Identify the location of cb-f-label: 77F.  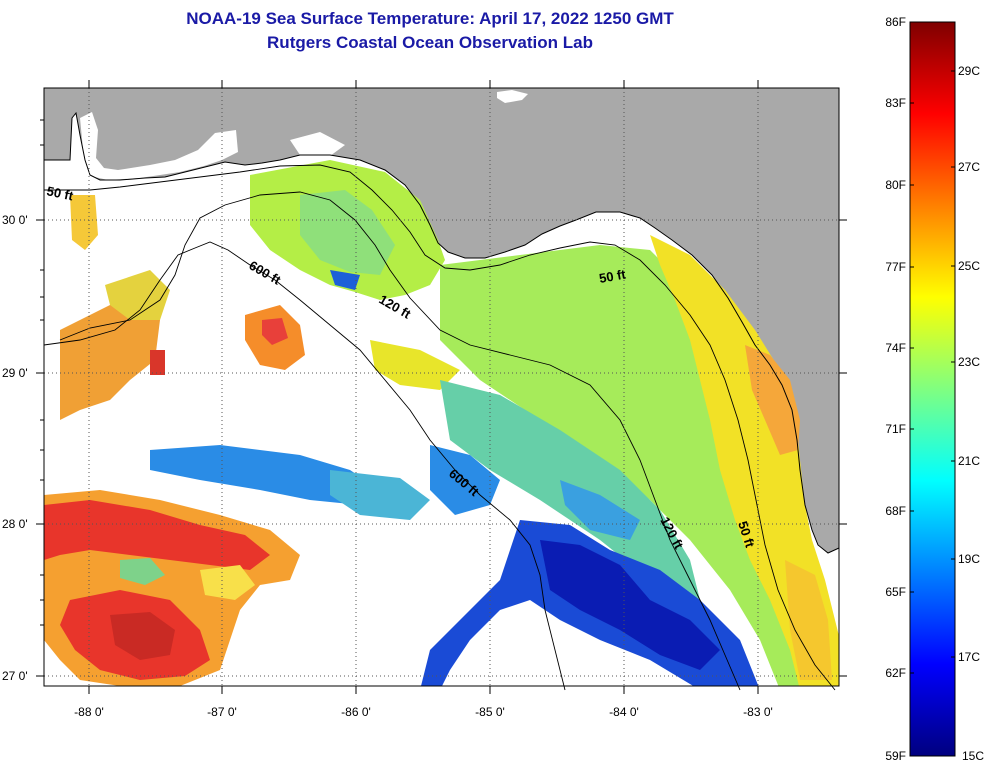
(895, 267).